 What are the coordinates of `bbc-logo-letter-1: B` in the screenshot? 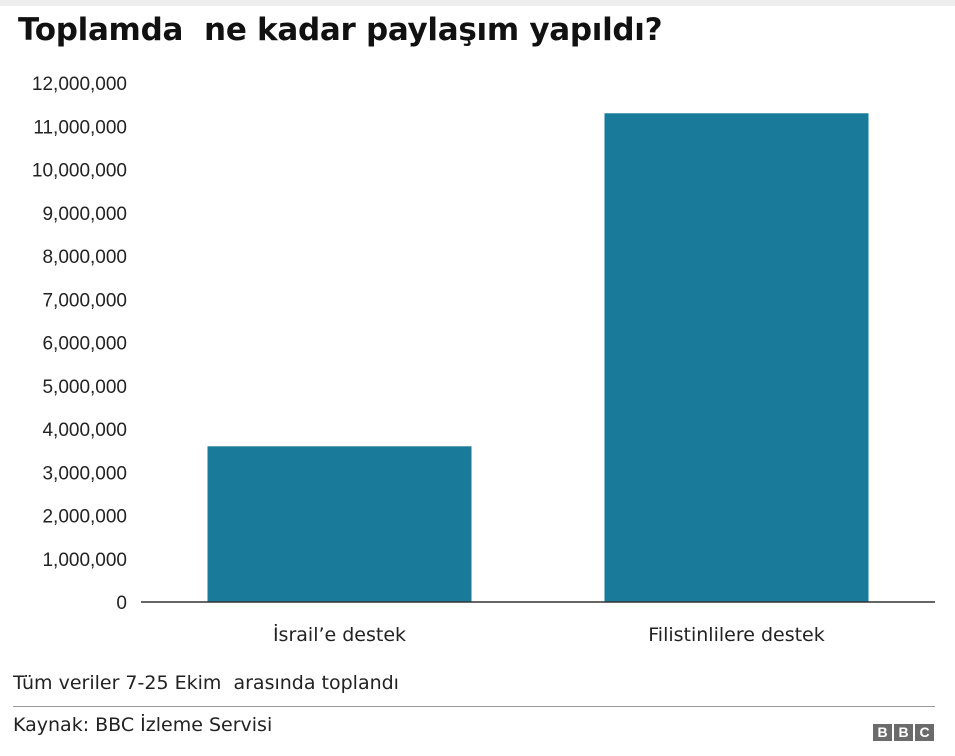 It's located at (882, 732).